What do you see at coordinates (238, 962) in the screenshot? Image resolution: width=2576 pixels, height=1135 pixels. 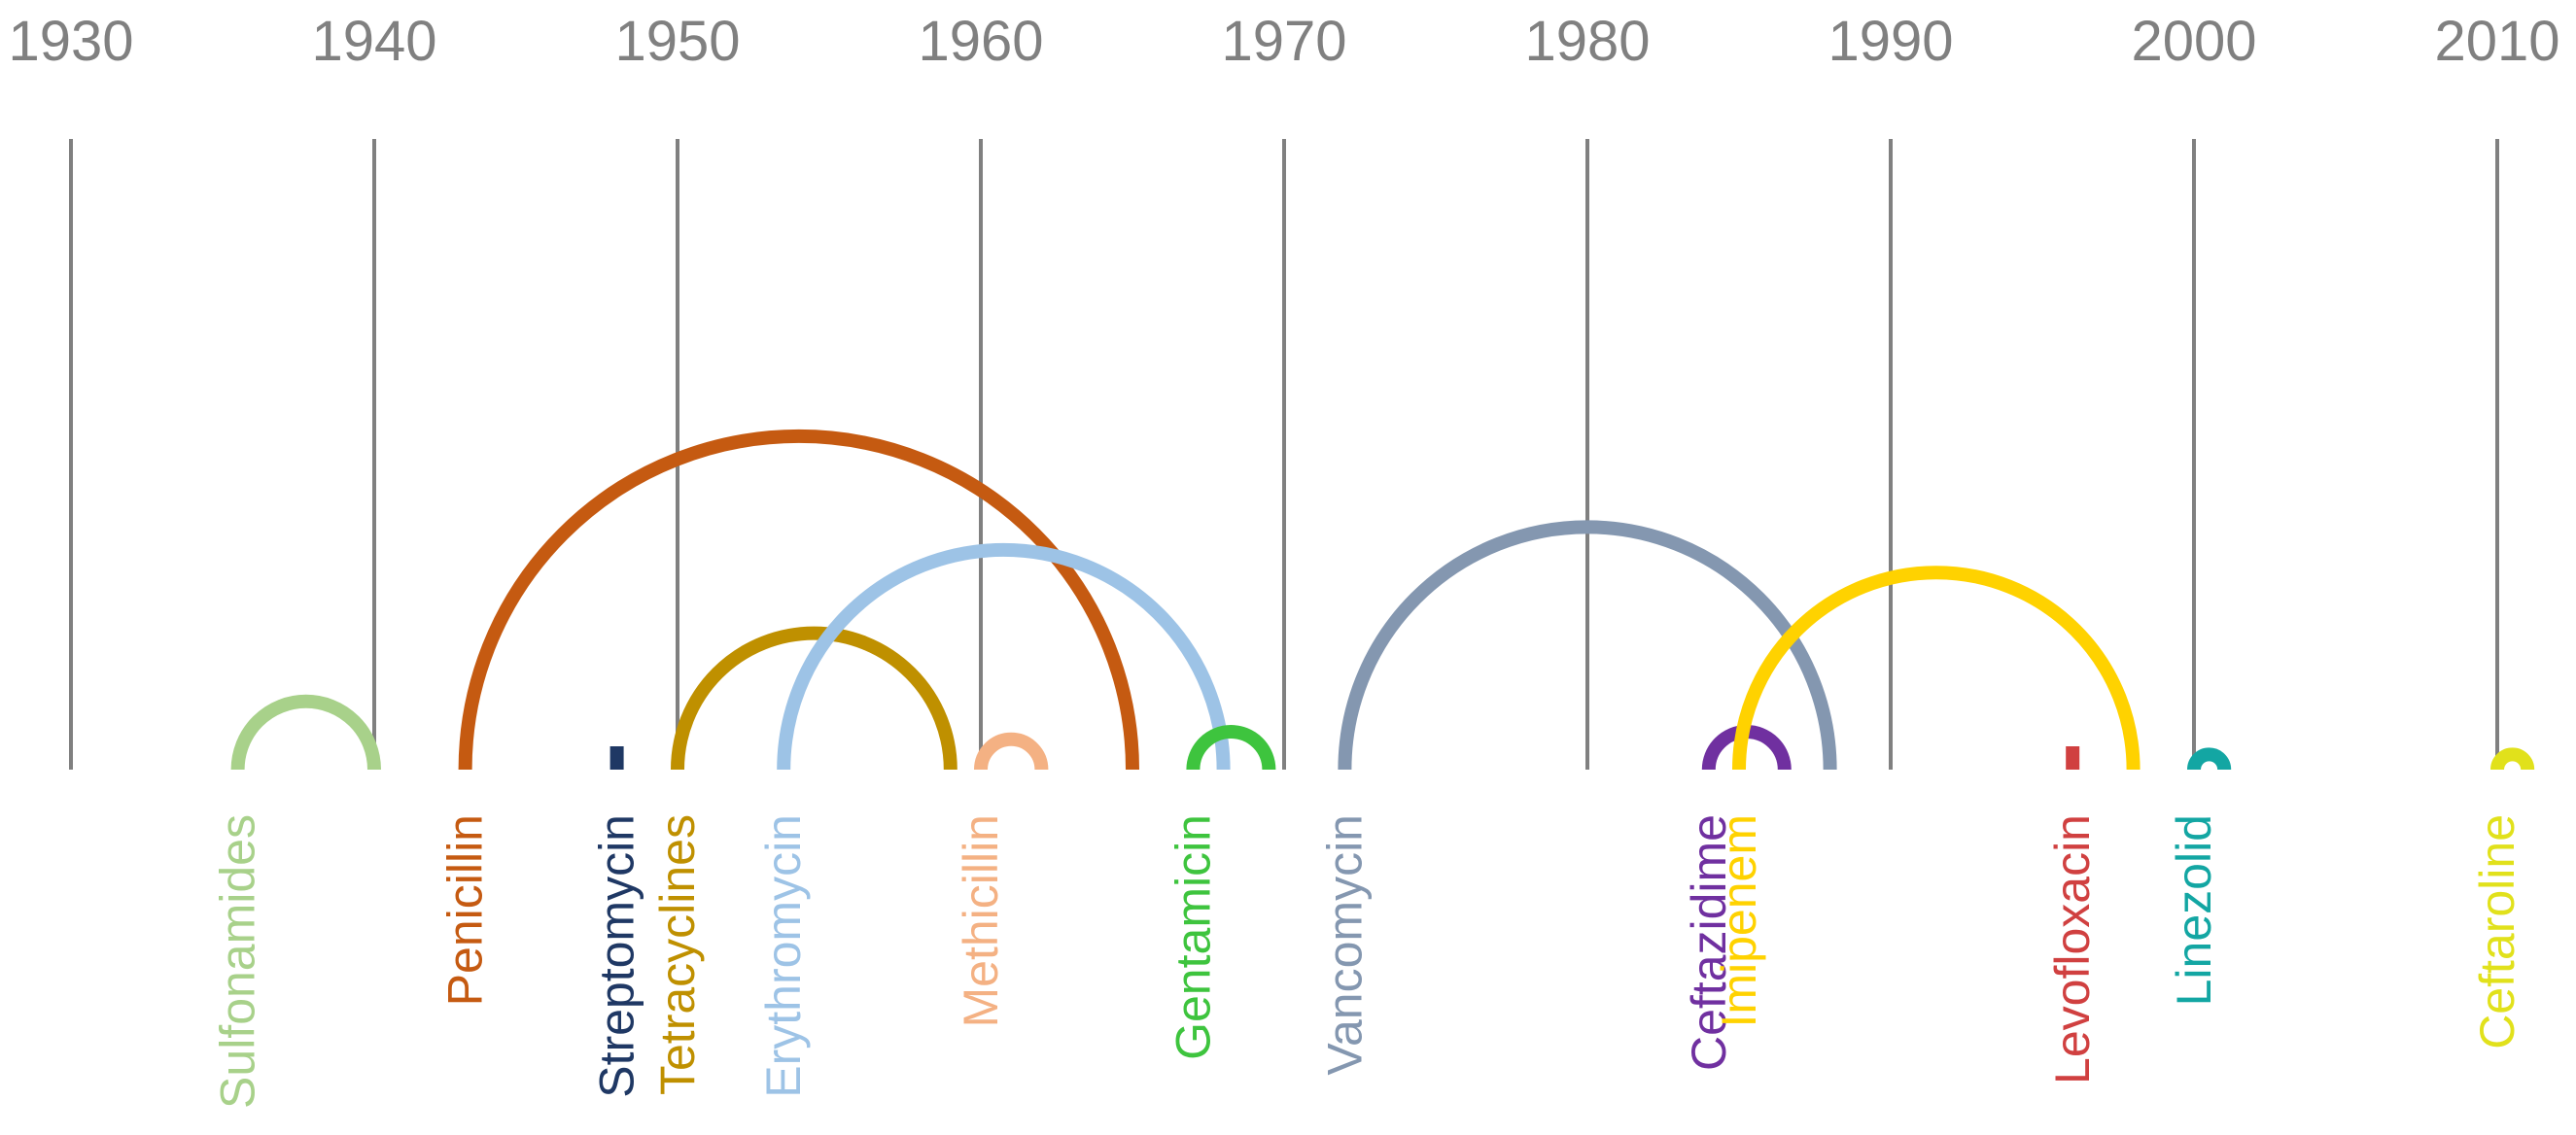 I see `sulfonamides-label: Sulfonamides` at bounding box center [238, 962].